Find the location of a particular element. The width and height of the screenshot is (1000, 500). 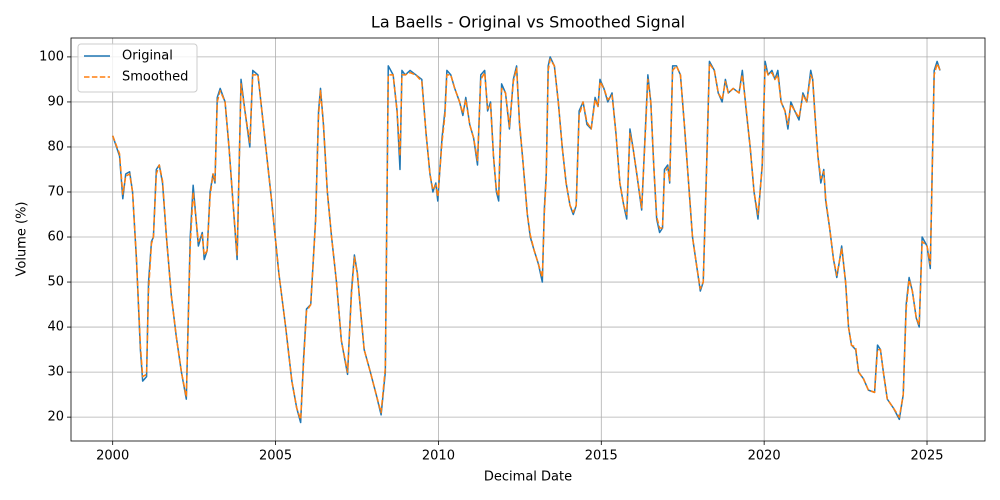

y-tick-label: 80 is located at coordinates (55, 146).